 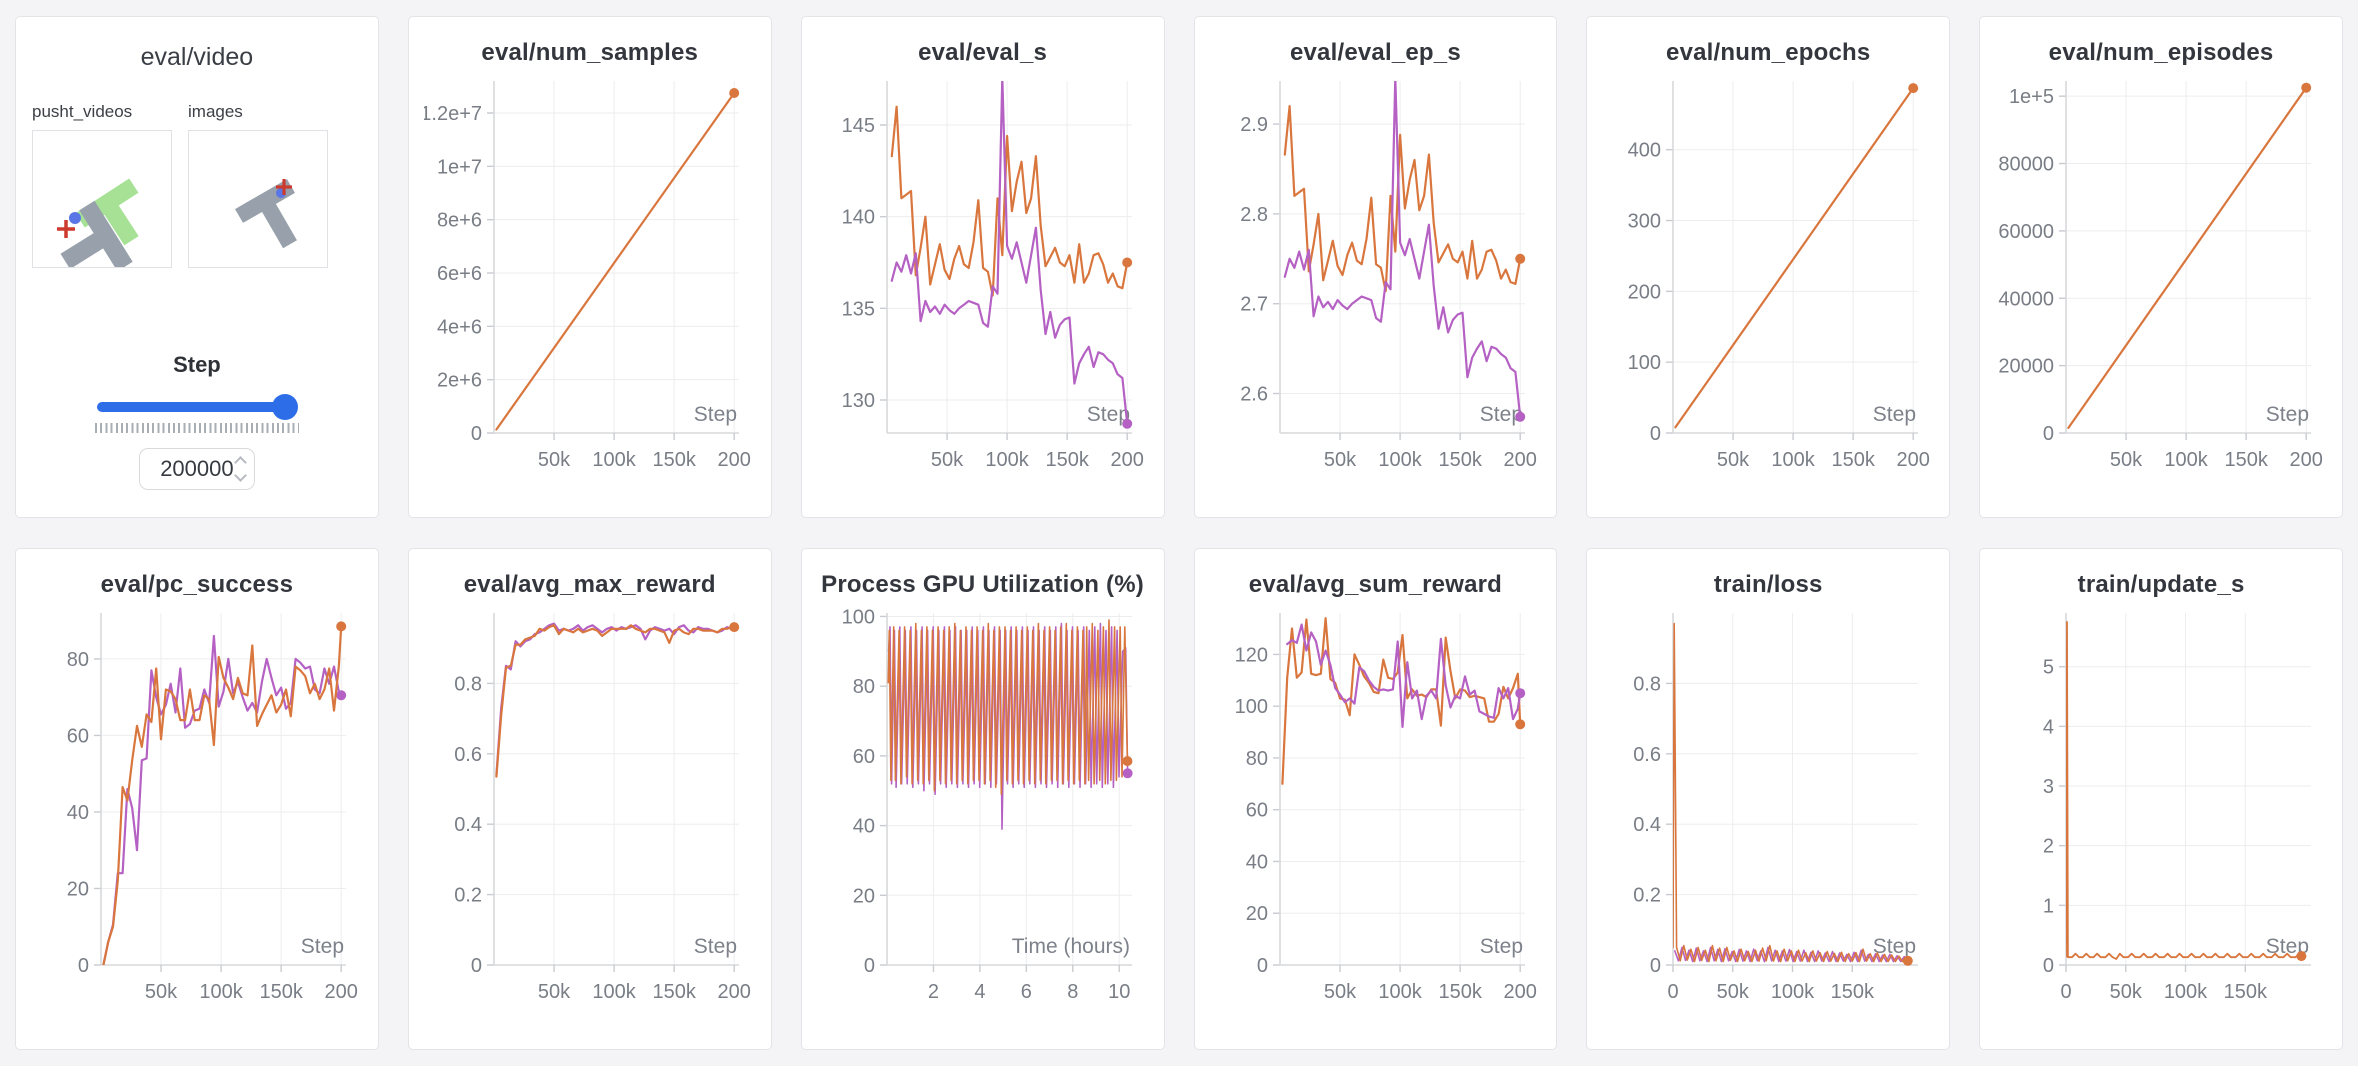 What do you see at coordinates (1375, 281) in the screenshot?
I see `chart-eval-eval-ep-s: 2.6 2.7 2.8 2.9 50k 100k 150k 200 Step` at bounding box center [1375, 281].